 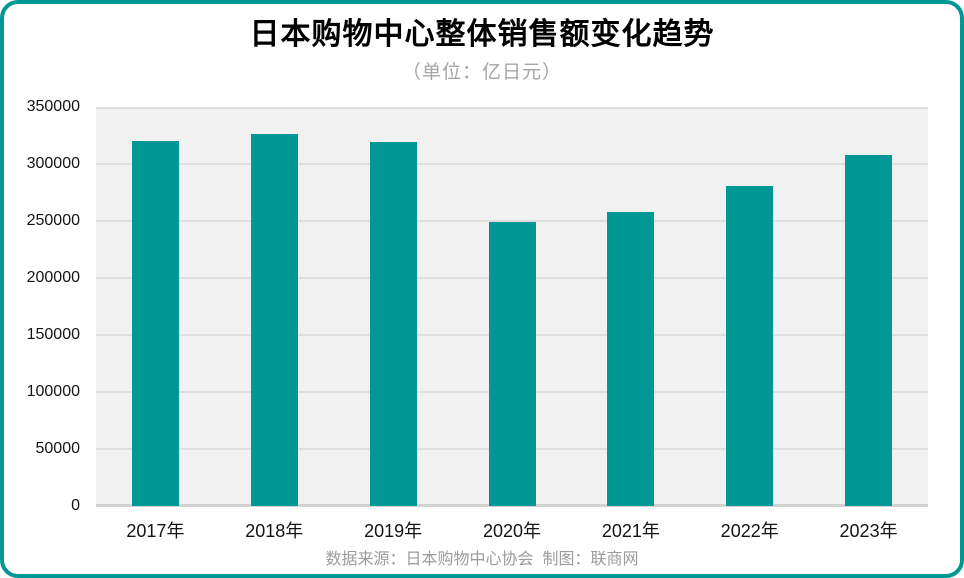 I want to click on bar-2020, so click(x=512, y=364).